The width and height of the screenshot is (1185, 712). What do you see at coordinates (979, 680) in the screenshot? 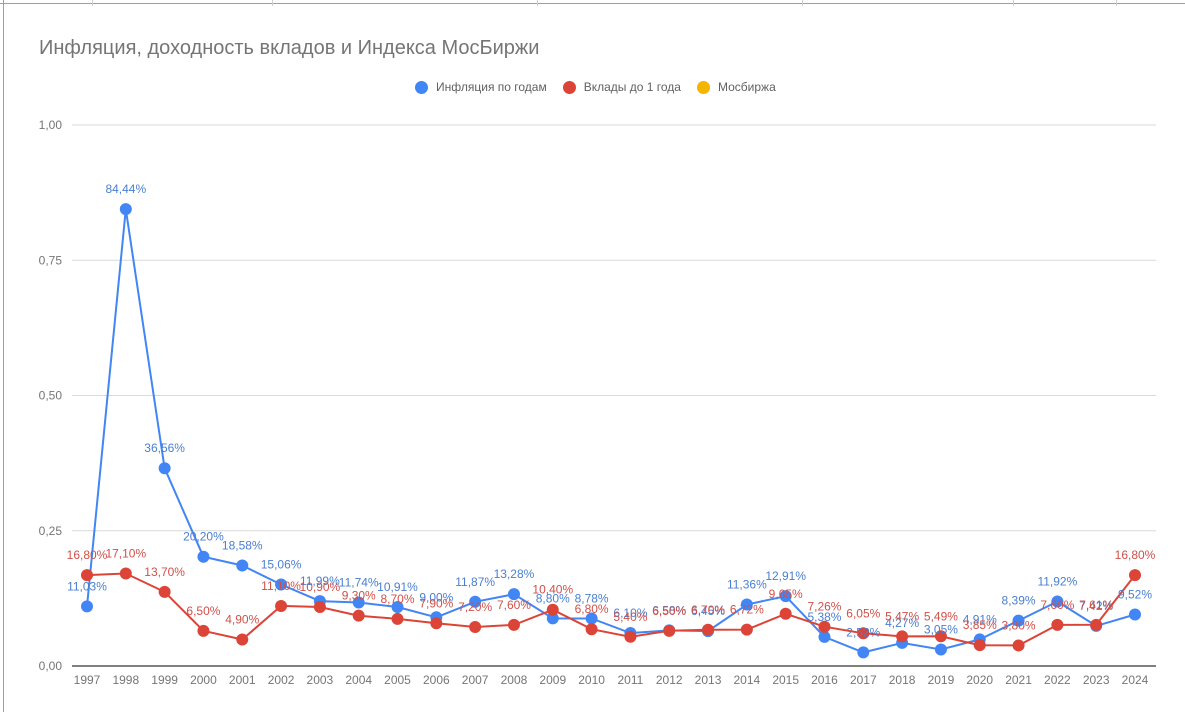
I see `x-tick-label: 2020` at bounding box center [979, 680].